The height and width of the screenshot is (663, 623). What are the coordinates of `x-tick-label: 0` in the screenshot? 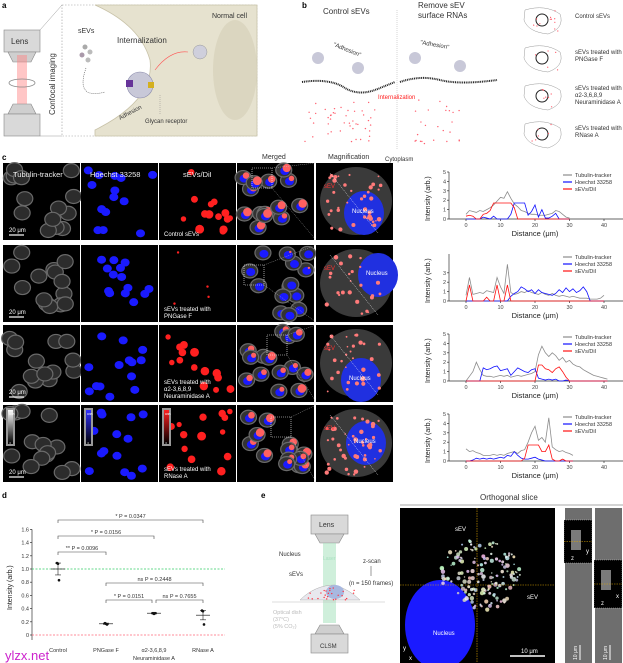 It's located at (465, 388).